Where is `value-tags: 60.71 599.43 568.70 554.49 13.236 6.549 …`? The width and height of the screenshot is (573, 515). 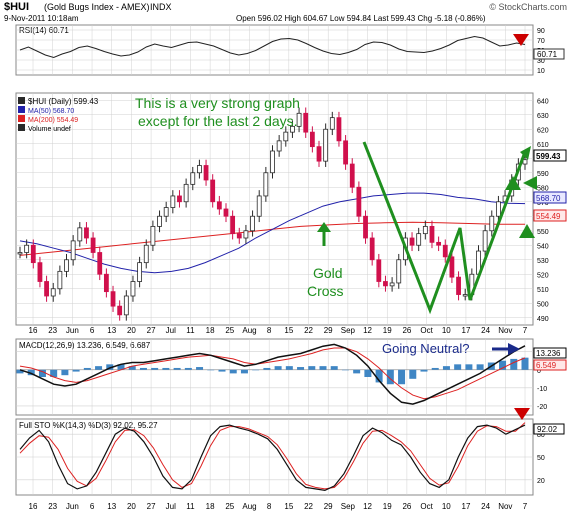
value-tags: 60.71 599.43 568.70 554.49 13.236 6.549 … is located at coordinates (550, 241).